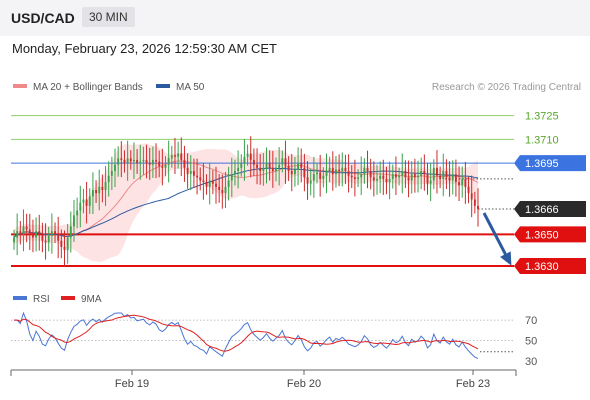 This screenshot has width=590, height=400. What do you see at coordinates (542, 210) in the screenshot?
I see `level-label: 1.3666` at bounding box center [542, 210].